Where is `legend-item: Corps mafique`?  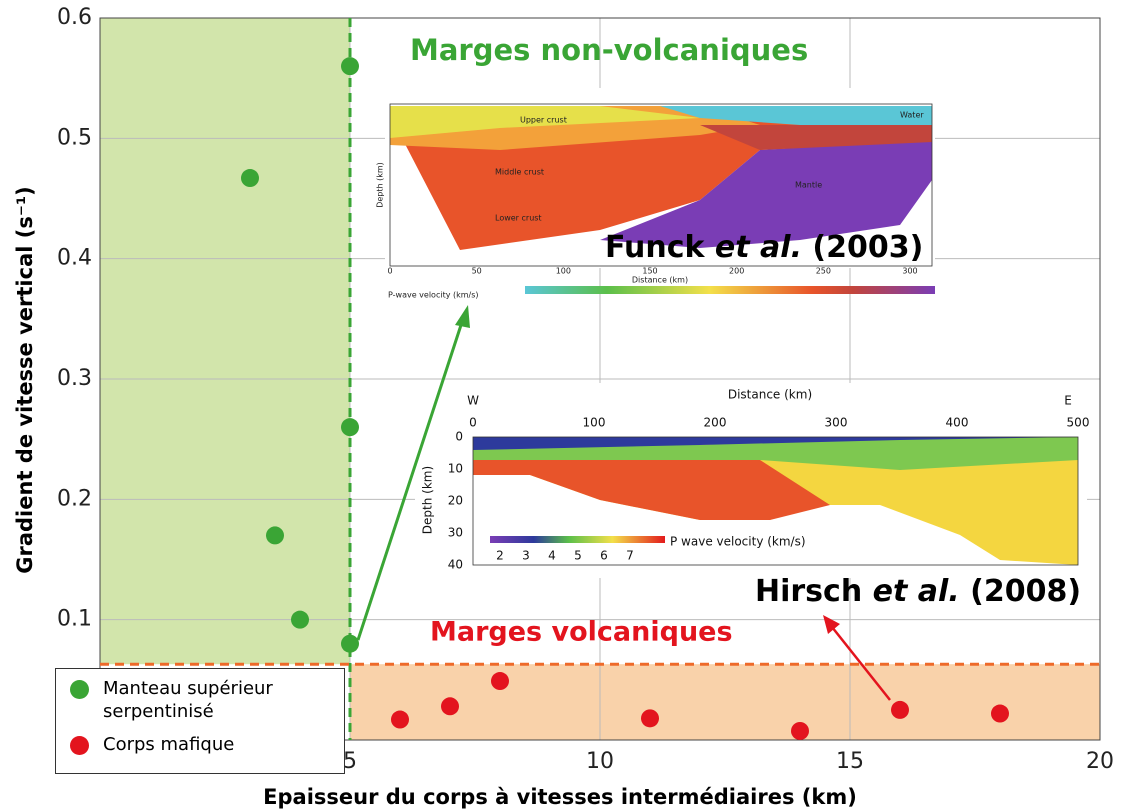 legend-item: Corps mafique is located at coordinates (202, 744).